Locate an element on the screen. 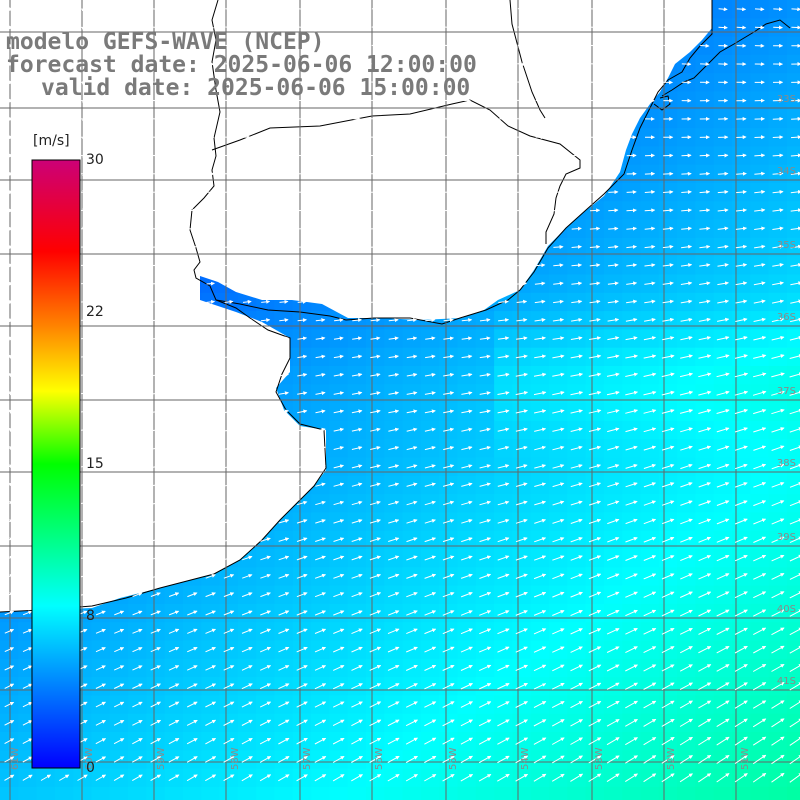 The height and width of the screenshot is (800, 800). lon-label: 53W is located at coordinates (599, 758).